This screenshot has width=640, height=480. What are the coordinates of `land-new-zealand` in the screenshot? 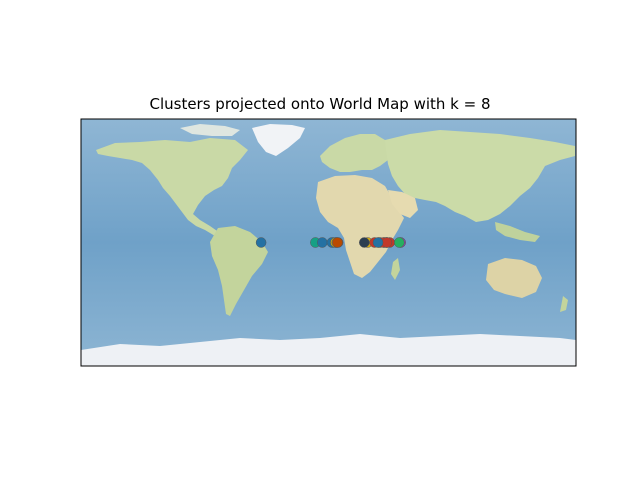 It's located at (564, 304).